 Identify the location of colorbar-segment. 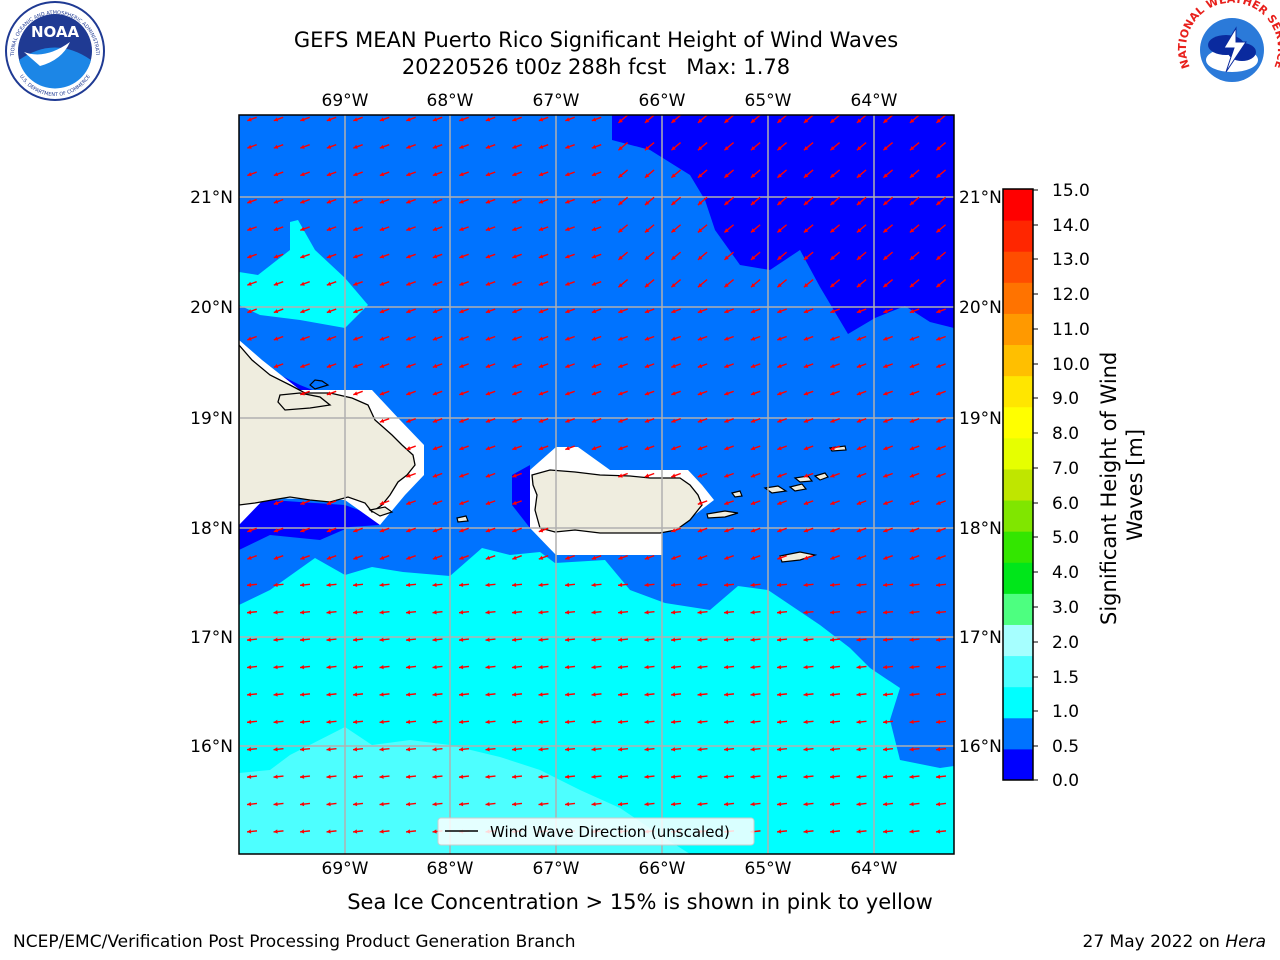
(1018, 547).